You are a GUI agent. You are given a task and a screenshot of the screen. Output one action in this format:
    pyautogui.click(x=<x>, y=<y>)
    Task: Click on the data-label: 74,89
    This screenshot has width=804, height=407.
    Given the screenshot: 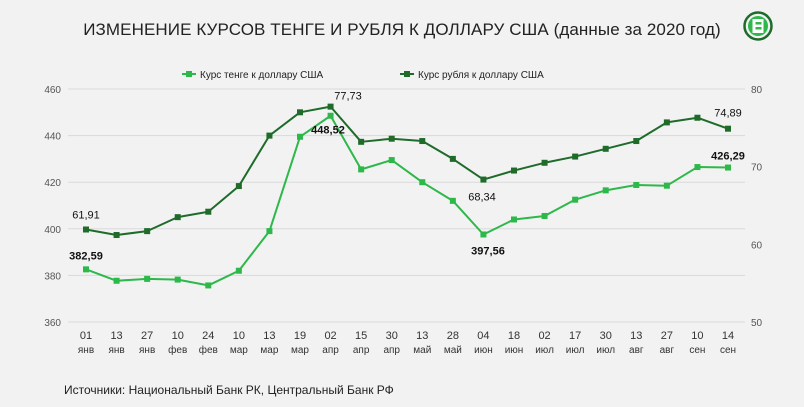 What is the action you would take?
    pyautogui.click(x=728, y=114)
    